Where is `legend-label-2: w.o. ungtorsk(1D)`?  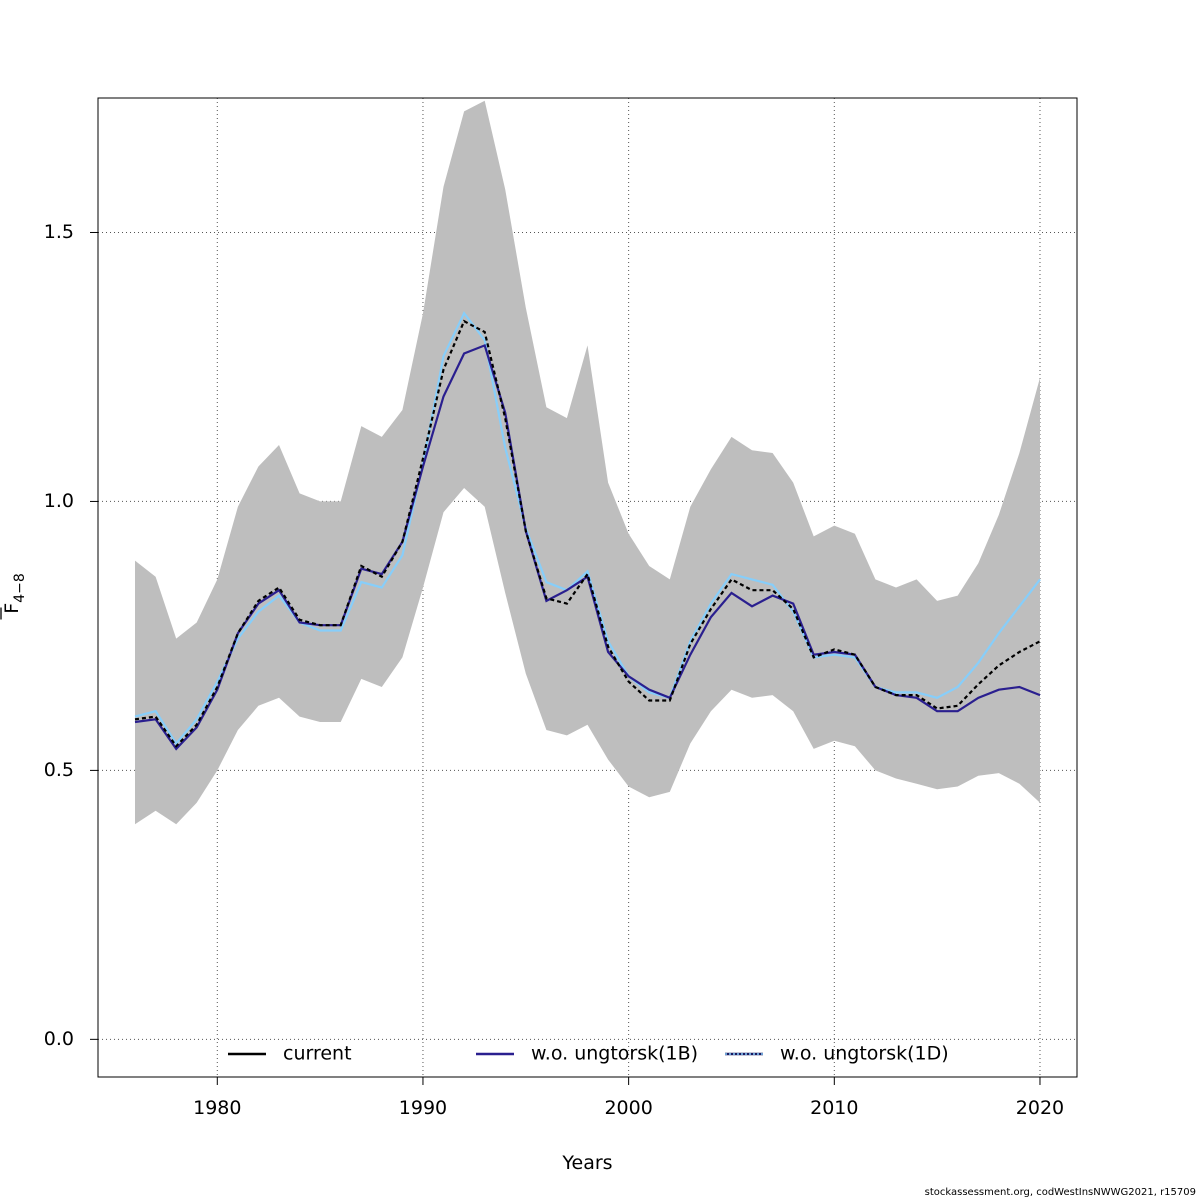
legend-label-2: w.o. ungtorsk(1D) is located at coordinates (864, 1054).